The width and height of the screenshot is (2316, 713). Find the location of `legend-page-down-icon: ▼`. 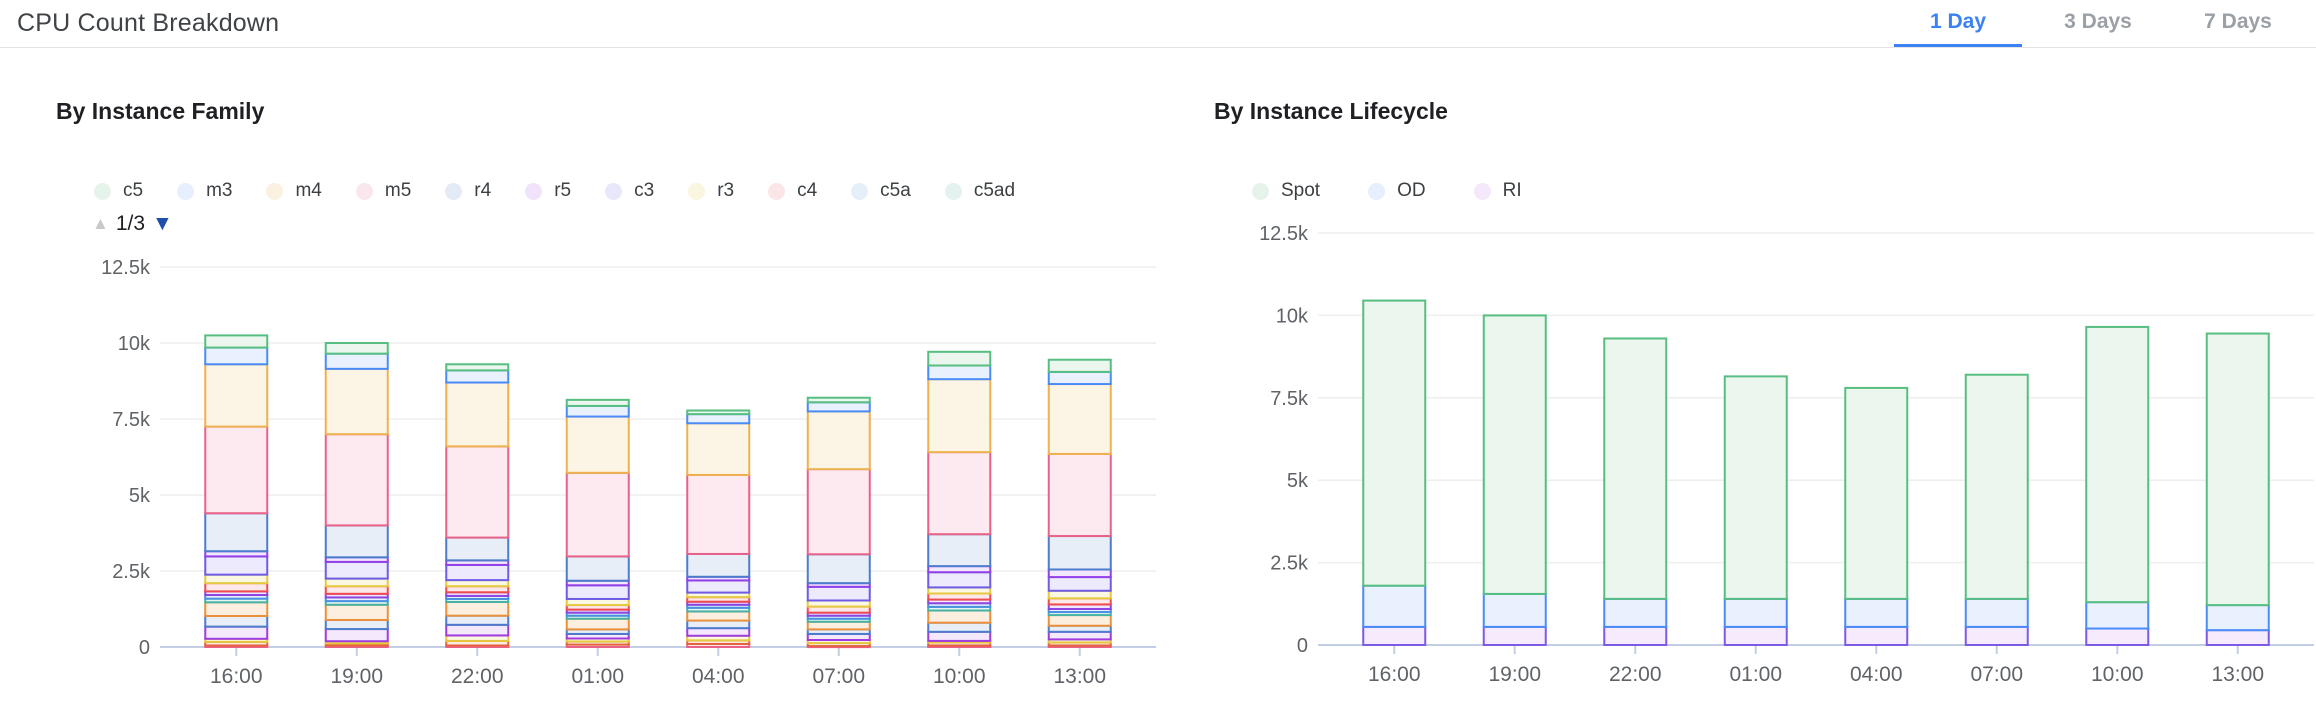

legend-page-down-icon: ▼ is located at coordinates (162, 223).